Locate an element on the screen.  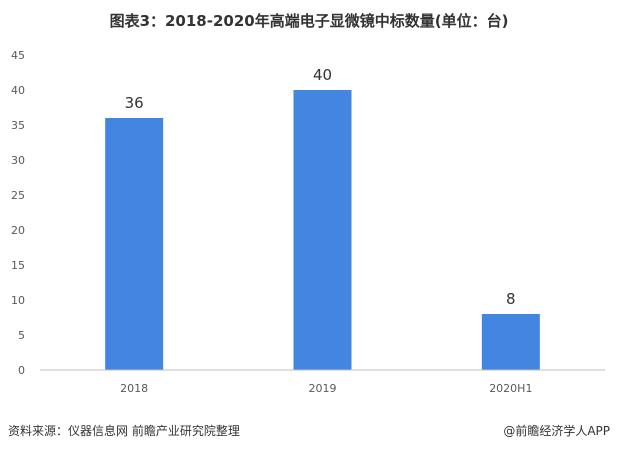
y-tick-label: 45 is located at coordinates (18, 55).